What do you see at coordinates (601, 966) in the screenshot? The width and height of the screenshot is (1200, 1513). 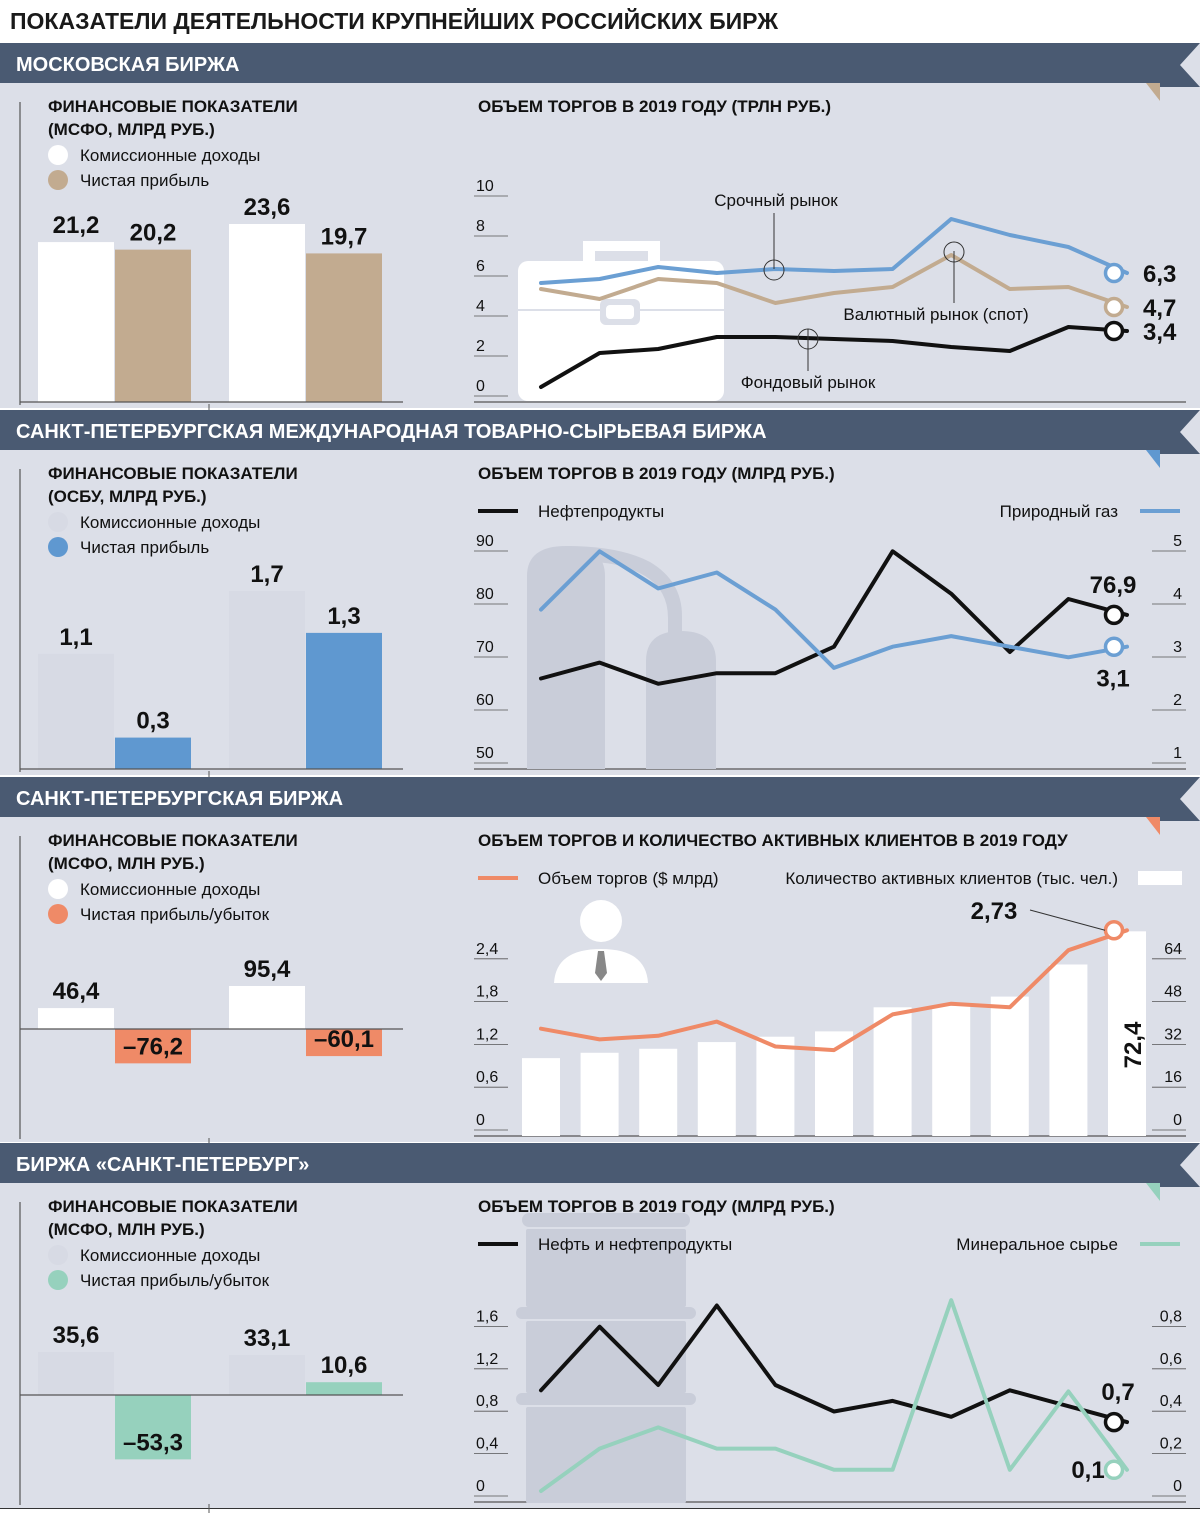 I see `person-tie` at bounding box center [601, 966].